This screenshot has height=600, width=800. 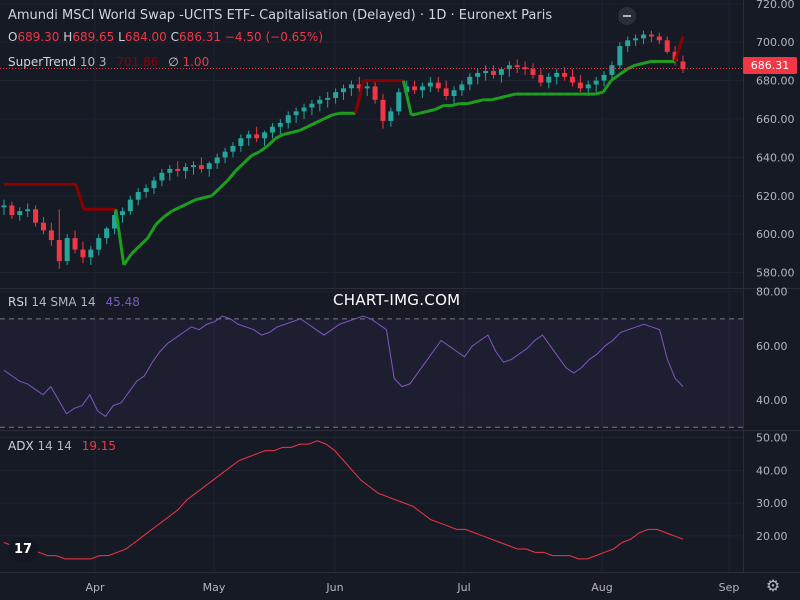 What do you see at coordinates (137, 62) in the screenshot?
I see `supertrend-value1: 701.86` at bounding box center [137, 62].